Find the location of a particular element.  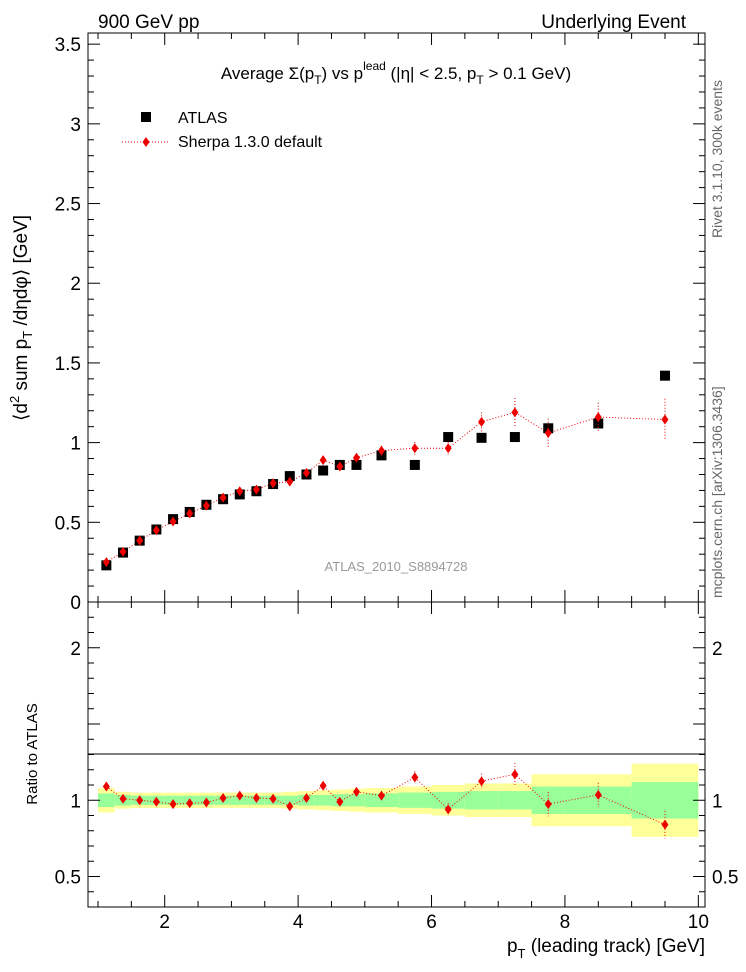

legend-atlas-marker is located at coordinates (146, 117).